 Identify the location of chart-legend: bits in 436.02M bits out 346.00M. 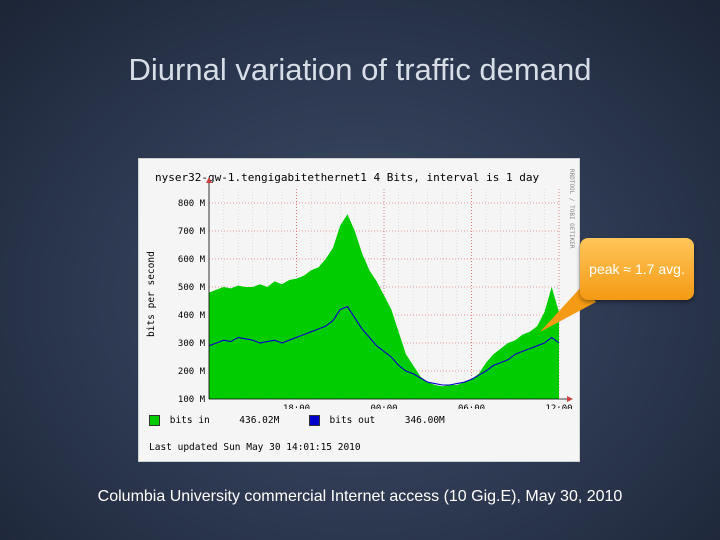
(297, 420).